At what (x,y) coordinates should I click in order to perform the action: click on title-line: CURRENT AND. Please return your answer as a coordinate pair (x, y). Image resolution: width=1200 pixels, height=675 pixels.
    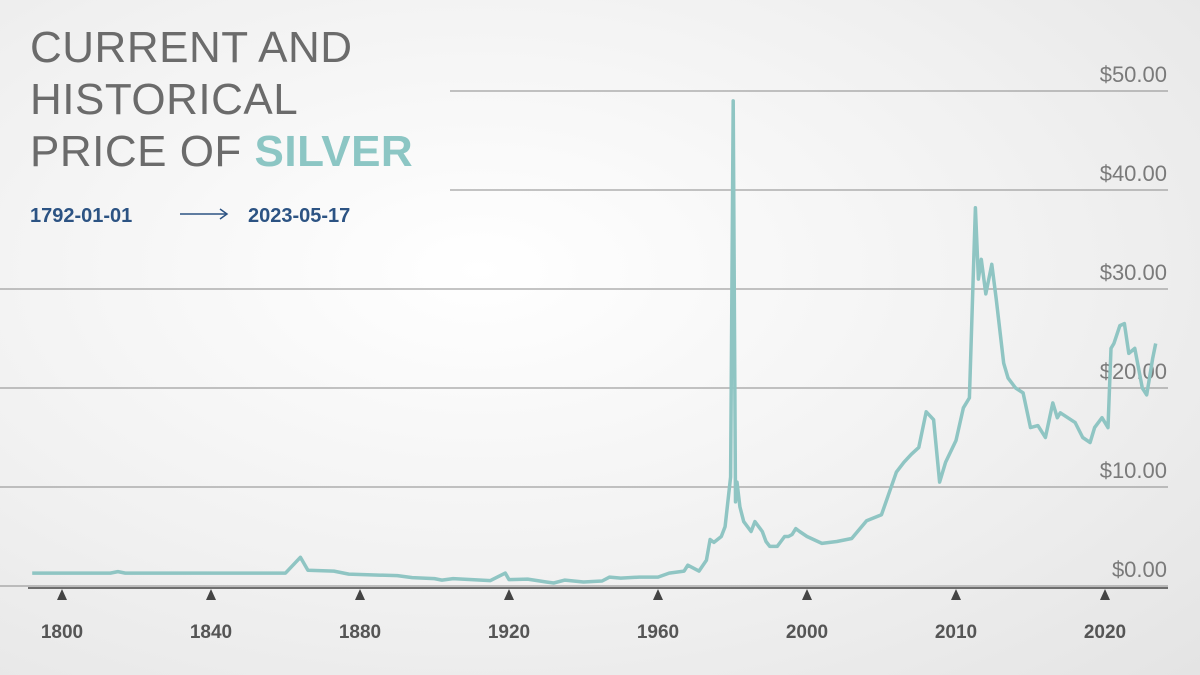
    Looking at the image, I should click on (191, 47).